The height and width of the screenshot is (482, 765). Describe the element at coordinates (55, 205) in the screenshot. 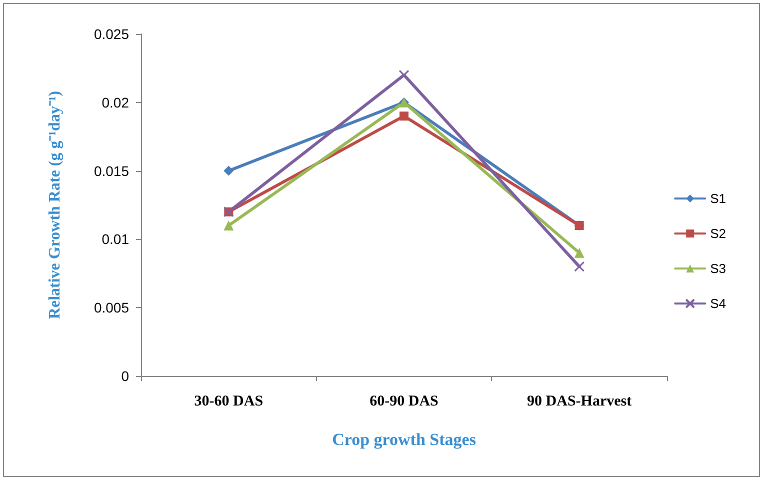

I see `y-axis-title: Relative Growth Rate (g g⁻¹day⁻¹)` at that location.